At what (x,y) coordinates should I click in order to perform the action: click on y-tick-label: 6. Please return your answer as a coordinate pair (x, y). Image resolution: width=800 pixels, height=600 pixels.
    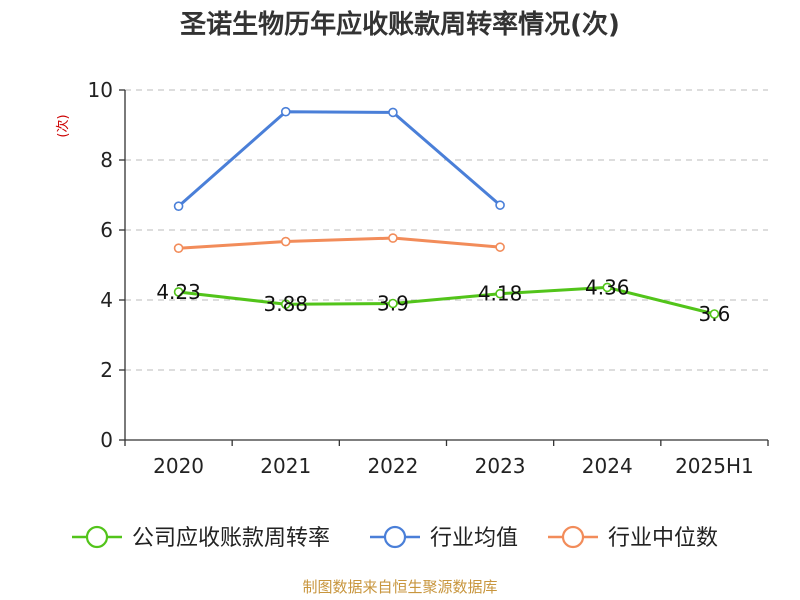
    Looking at the image, I should click on (106, 230).